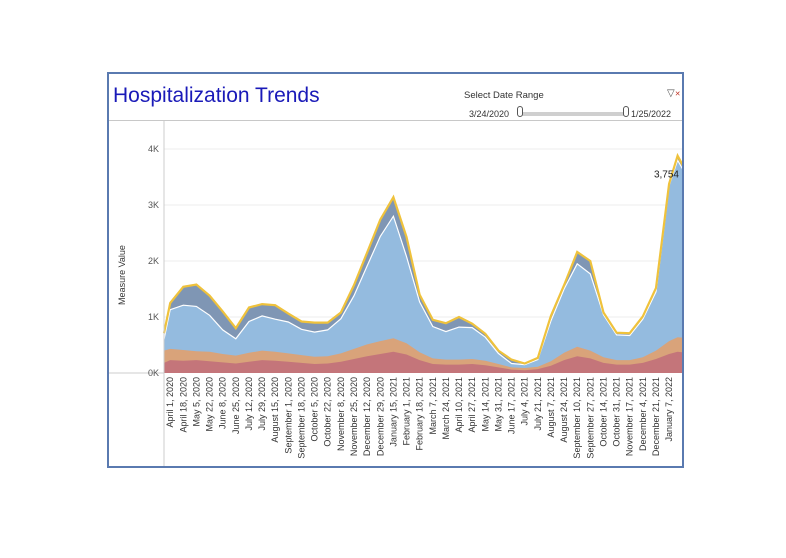 Image resolution: width=786 pixels, height=558 pixels. I want to click on x-tick-label: November 17, 2021, so click(630, 416).